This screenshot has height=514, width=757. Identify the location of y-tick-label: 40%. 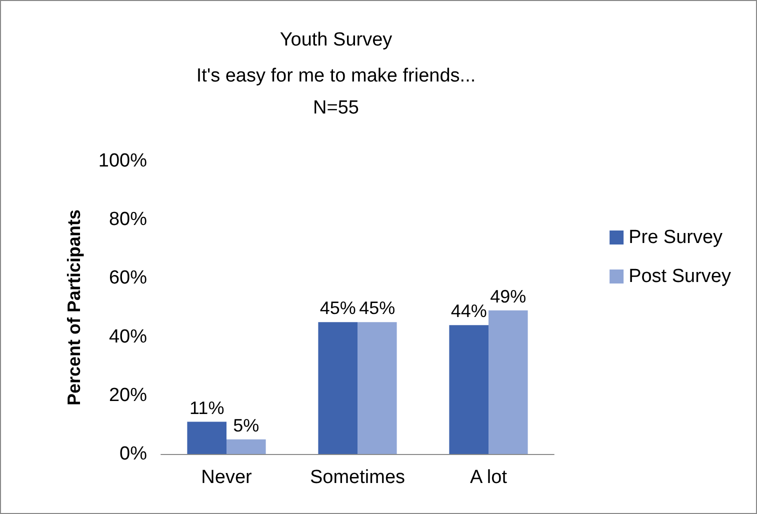
(128, 337).